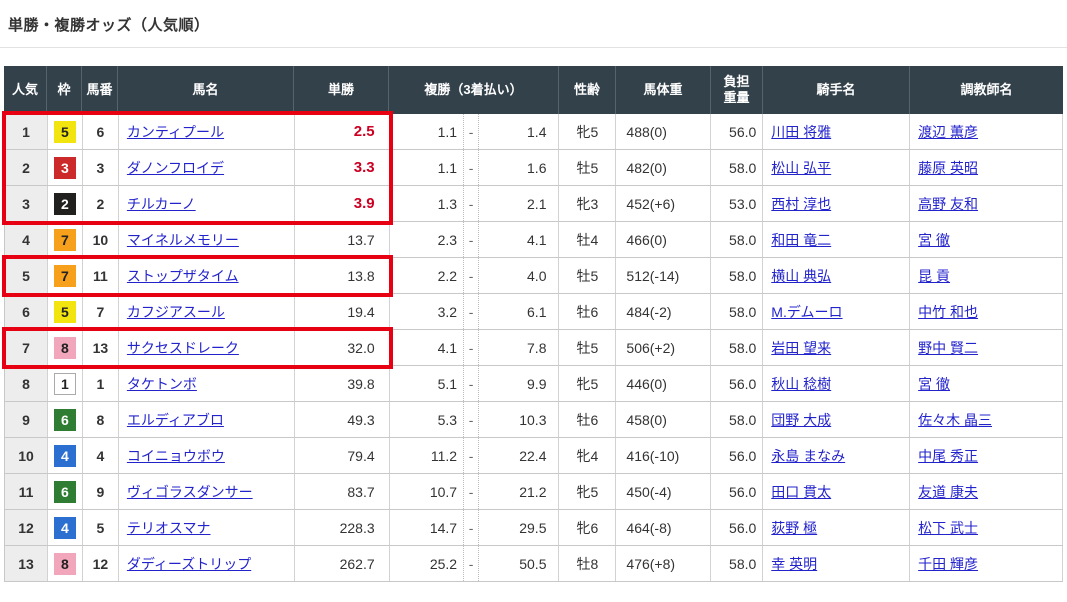  What do you see at coordinates (65, 455) in the screenshot?
I see `frame-cell: 4` at bounding box center [65, 455].